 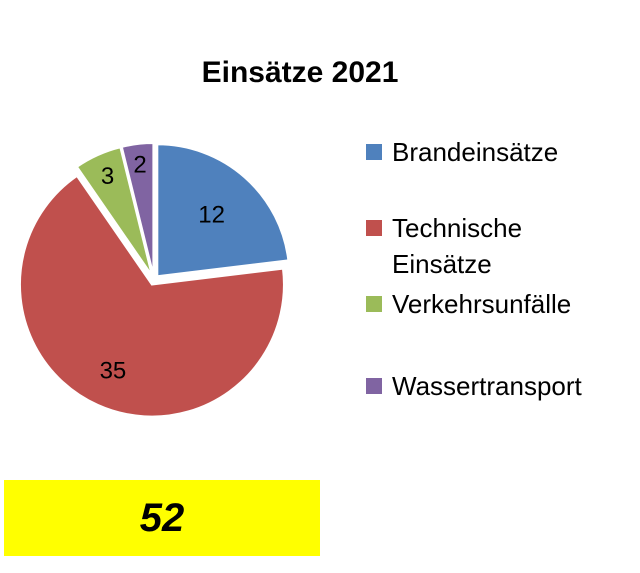 What do you see at coordinates (300, 72) in the screenshot?
I see `chart-title: Einsätze 2021` at bounding box center [300, 72].